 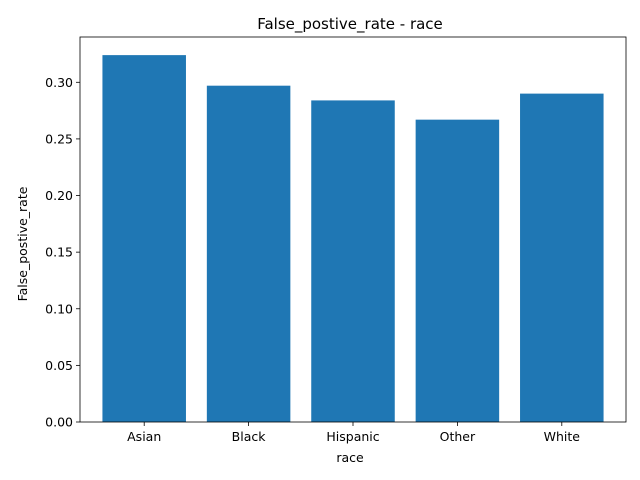 I want to click on x-tick-label: Black, so click(x=249, y=436).